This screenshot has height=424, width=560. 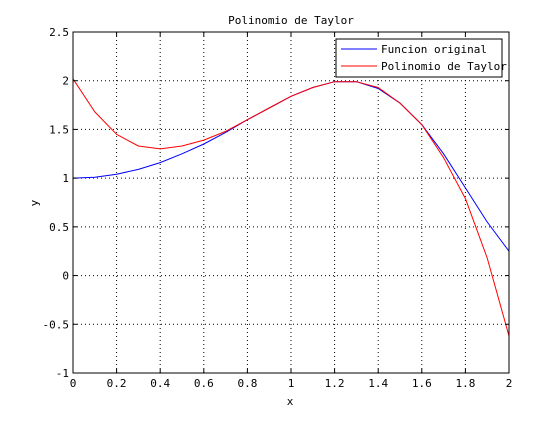 What do you see at coordinates (56, 324) in the screenshot?
I see `y-tick-label: -0.5` at bounding box center [56, 324].